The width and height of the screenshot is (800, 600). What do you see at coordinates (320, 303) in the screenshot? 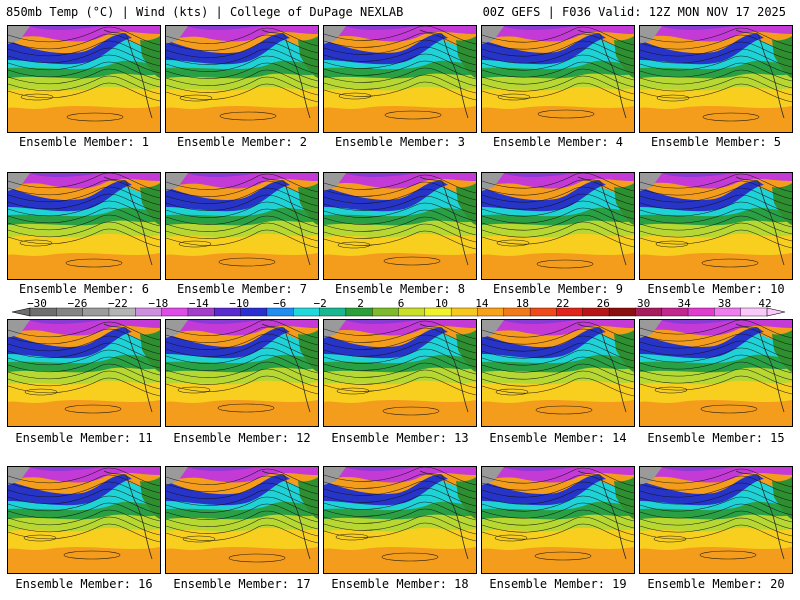
I see `colorbar-tick-label: −2` at bounding box center [320, 303].